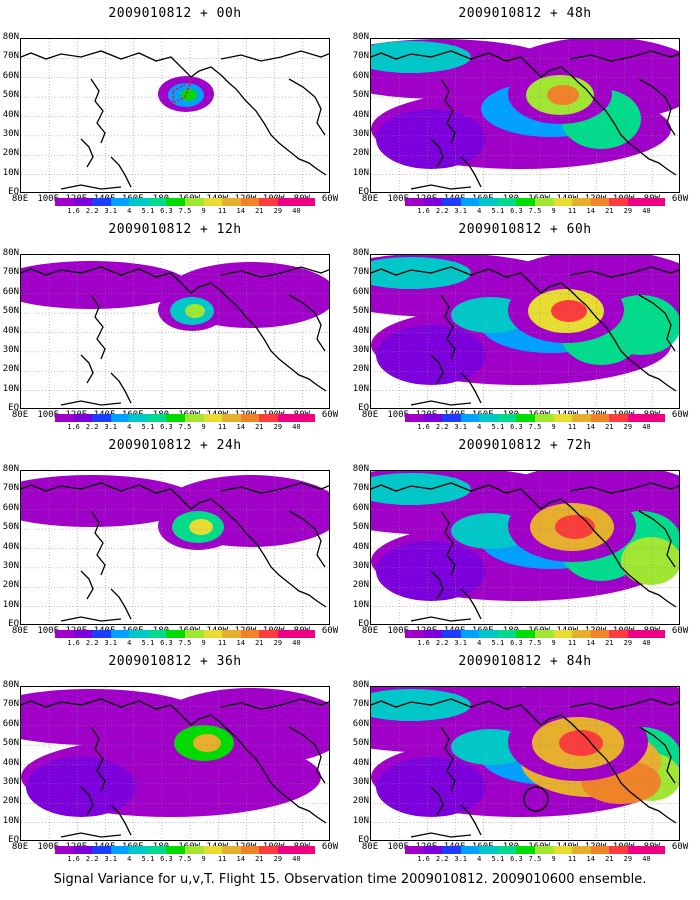 The height and width of the screenshot is (900, 700). I want to click on panel-title: 2009010812 + 48h, so click(525, 13).